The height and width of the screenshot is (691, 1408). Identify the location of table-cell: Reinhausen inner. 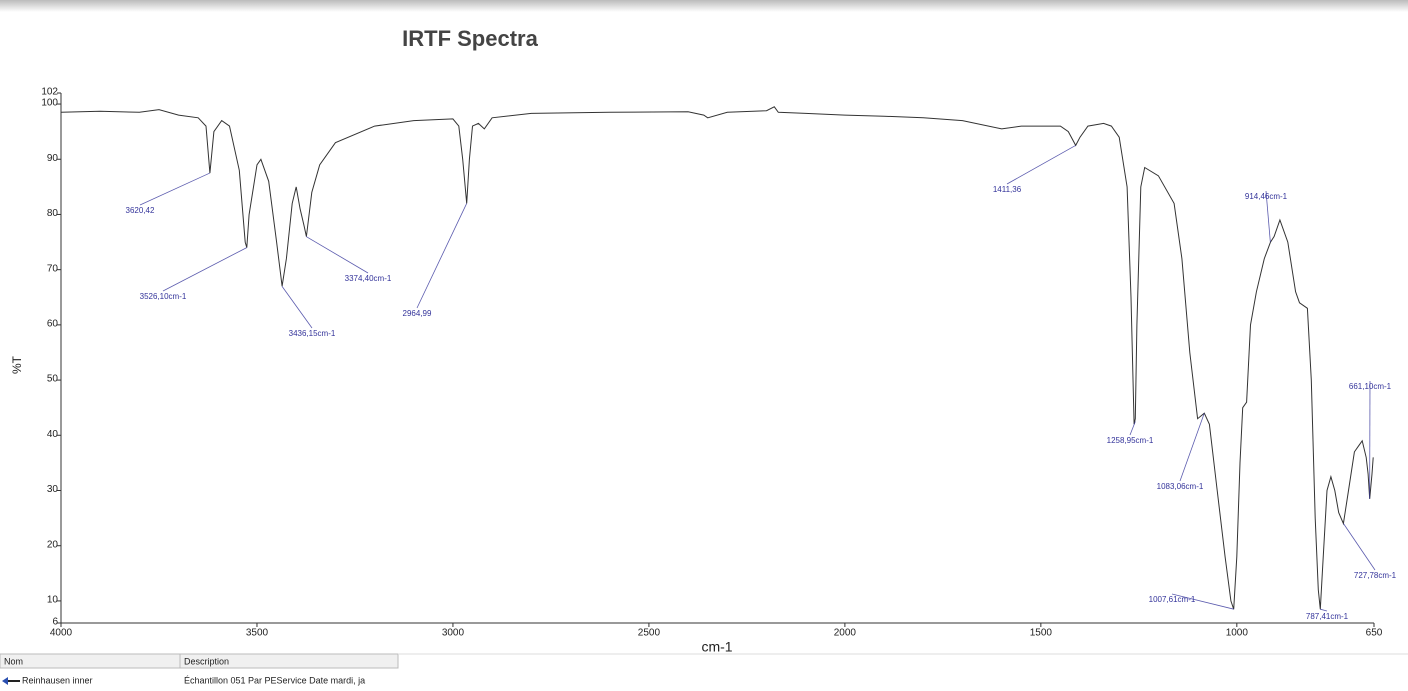
(57, 680).